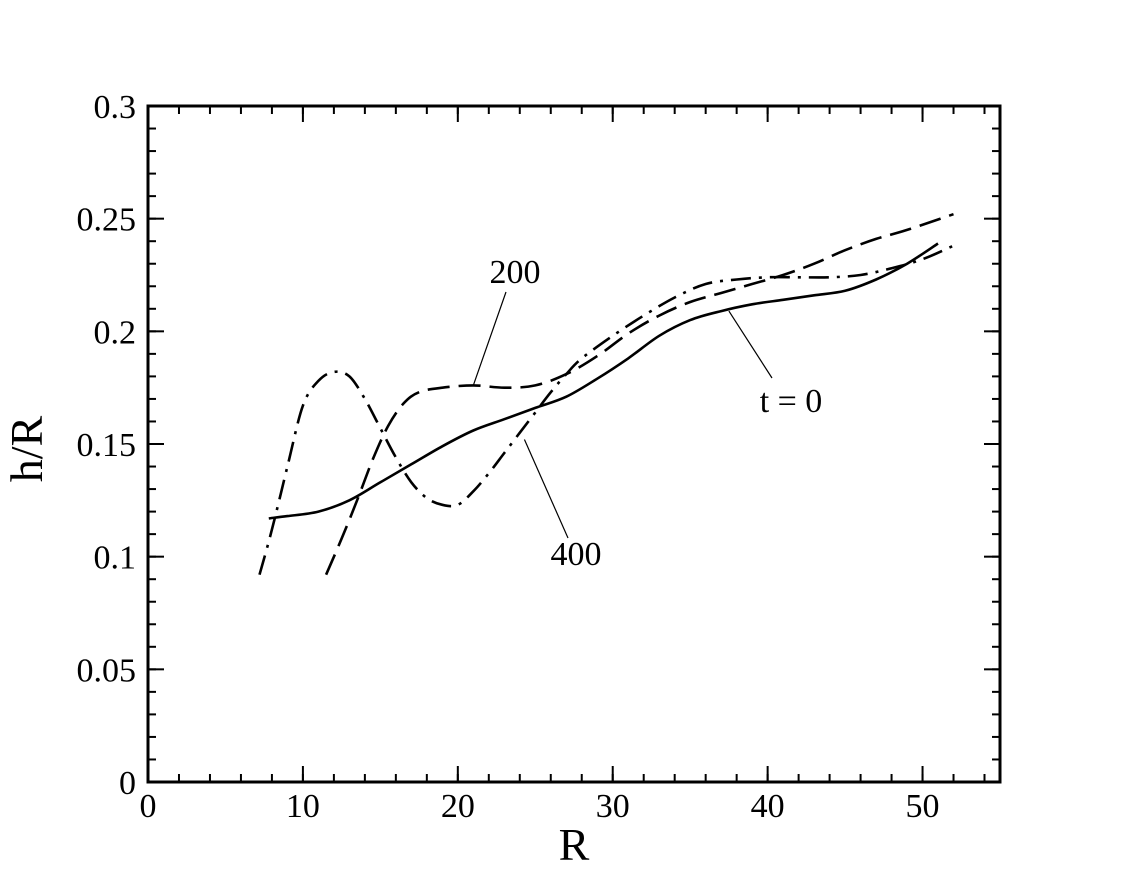  Describe the element at coordinates (115, 558) in the screenshot. I see `y-tick-label: 0.1` at that location.